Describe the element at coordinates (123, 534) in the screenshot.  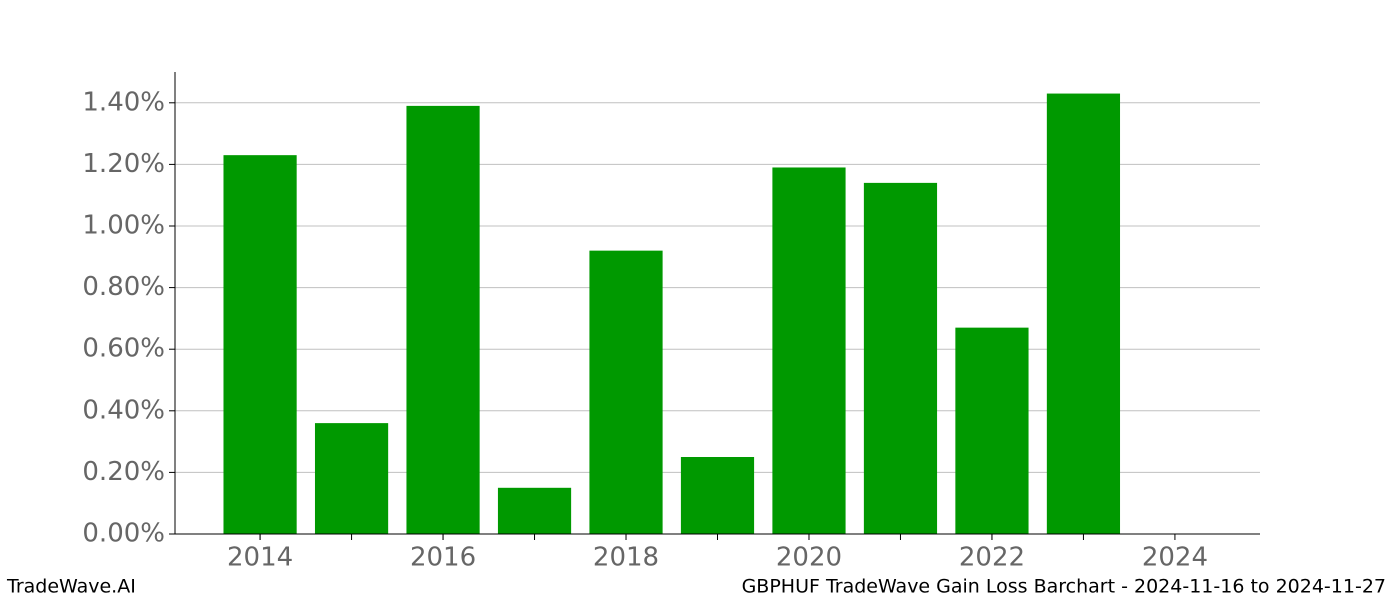
I see `y-tick-label: 0.00%` at that location.